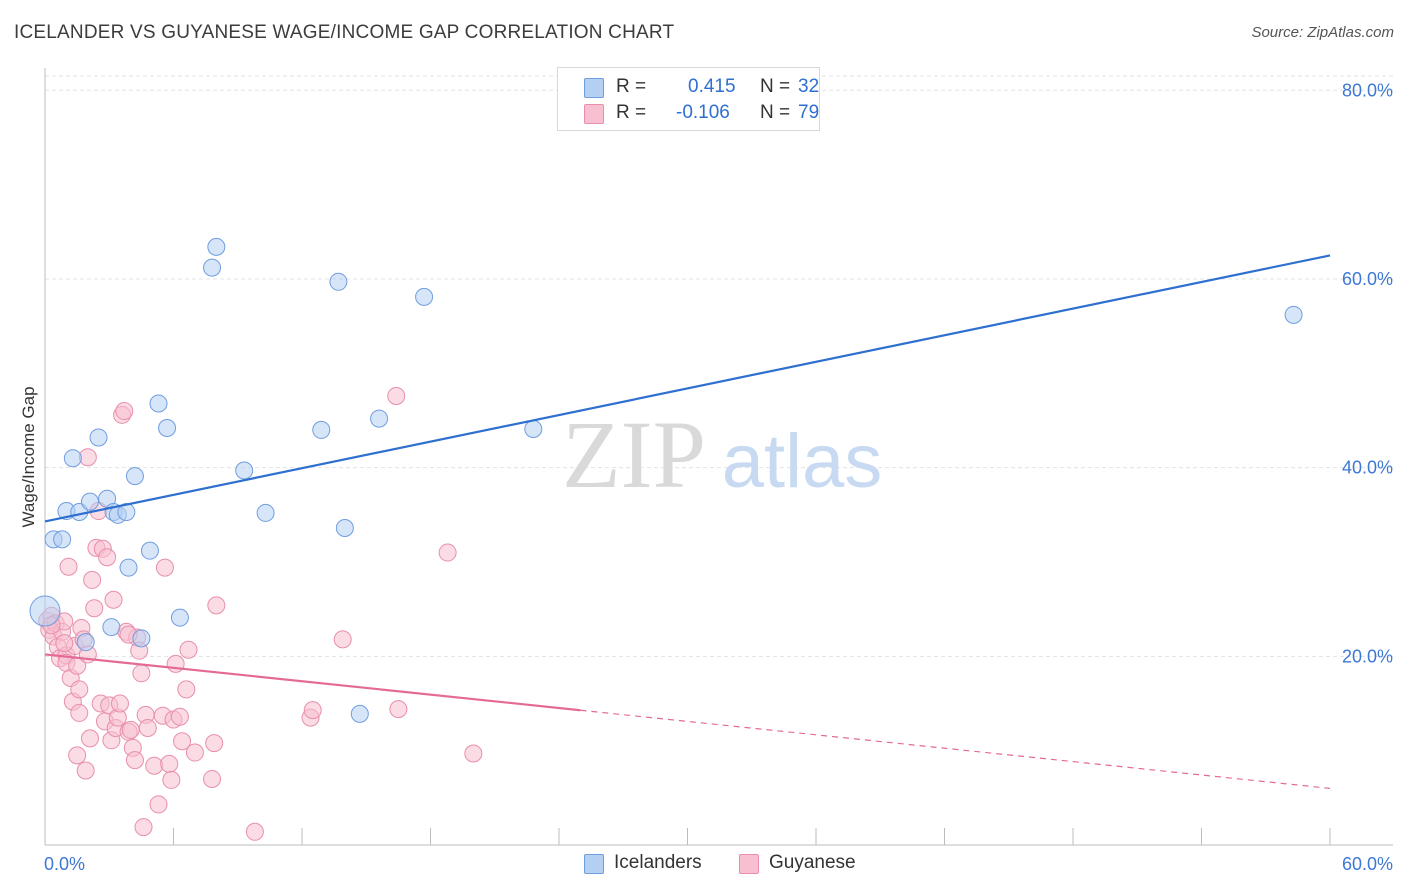 This screenshot has height=892, width=1406. Describe the element at coordinates (809, 86) in the screenshot. I see `legend-n-value: 32` at that location.